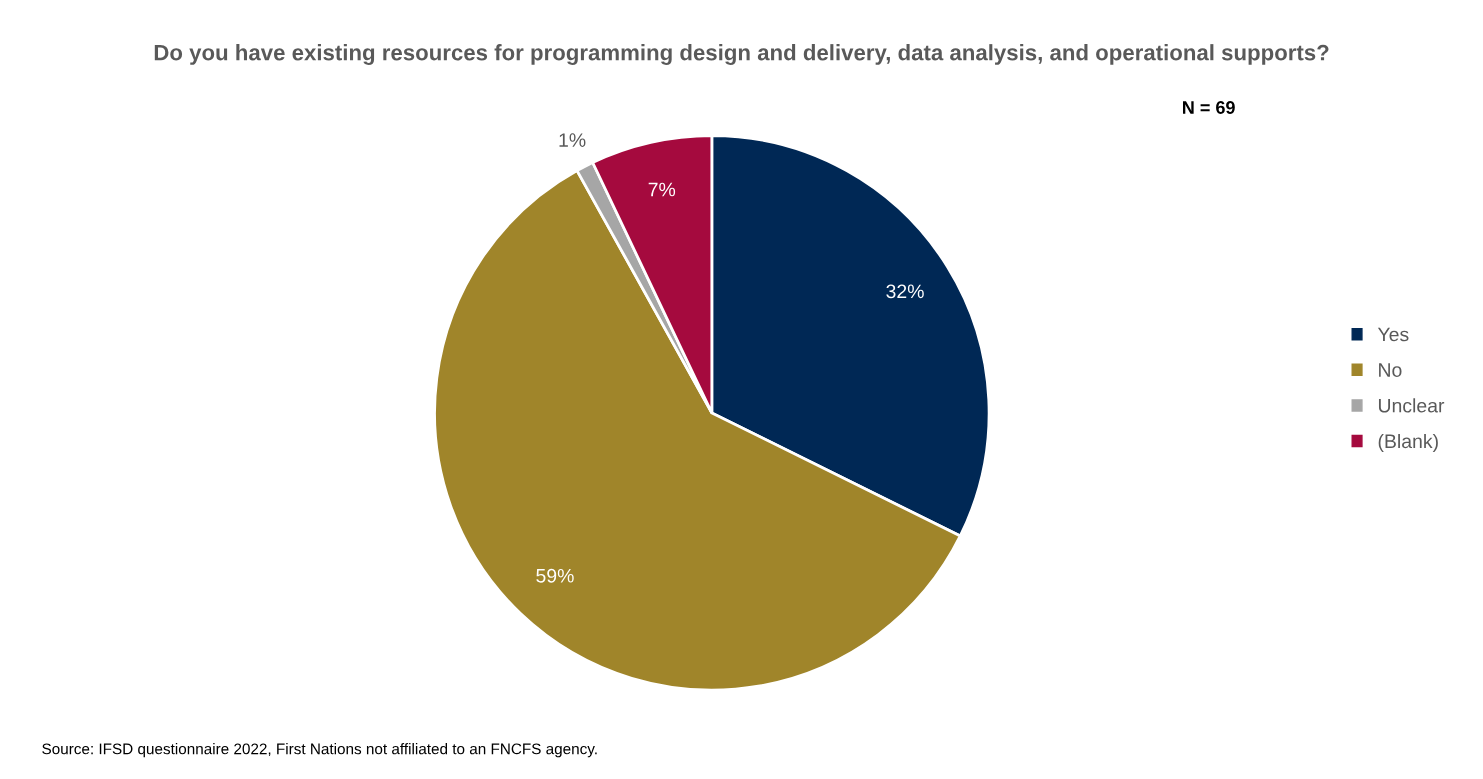 The image size is (1483, 779). Describe the element at coordinates (1411, 405) in the screenshot. I see `legend-label: Unclear` at that location.